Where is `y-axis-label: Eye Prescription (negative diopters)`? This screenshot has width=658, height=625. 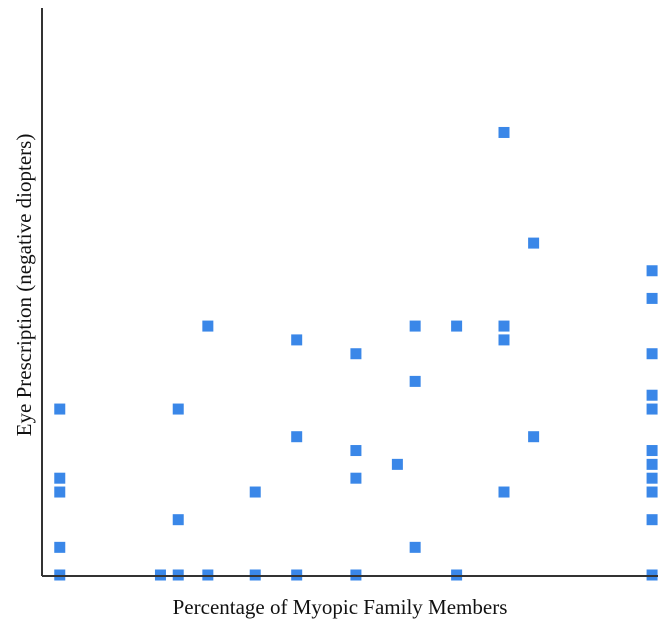
y-axis-label: Eye Prescription (negative diopters) is located at coordinates (24, 285).